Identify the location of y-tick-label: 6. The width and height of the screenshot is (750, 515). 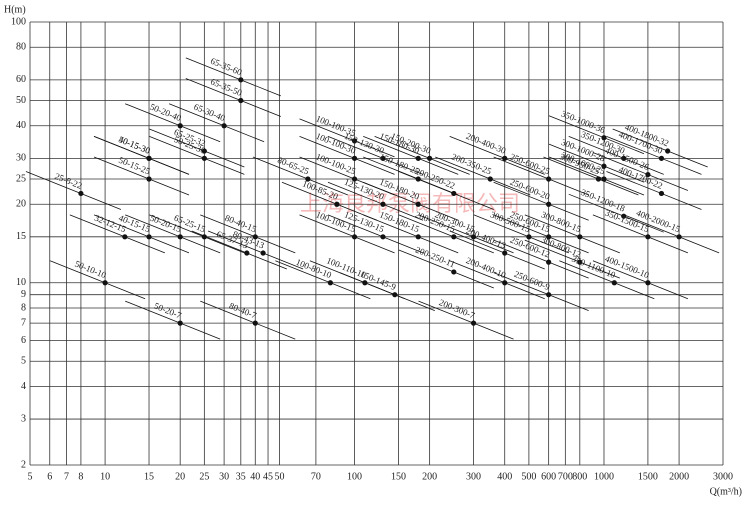
(23, 340).